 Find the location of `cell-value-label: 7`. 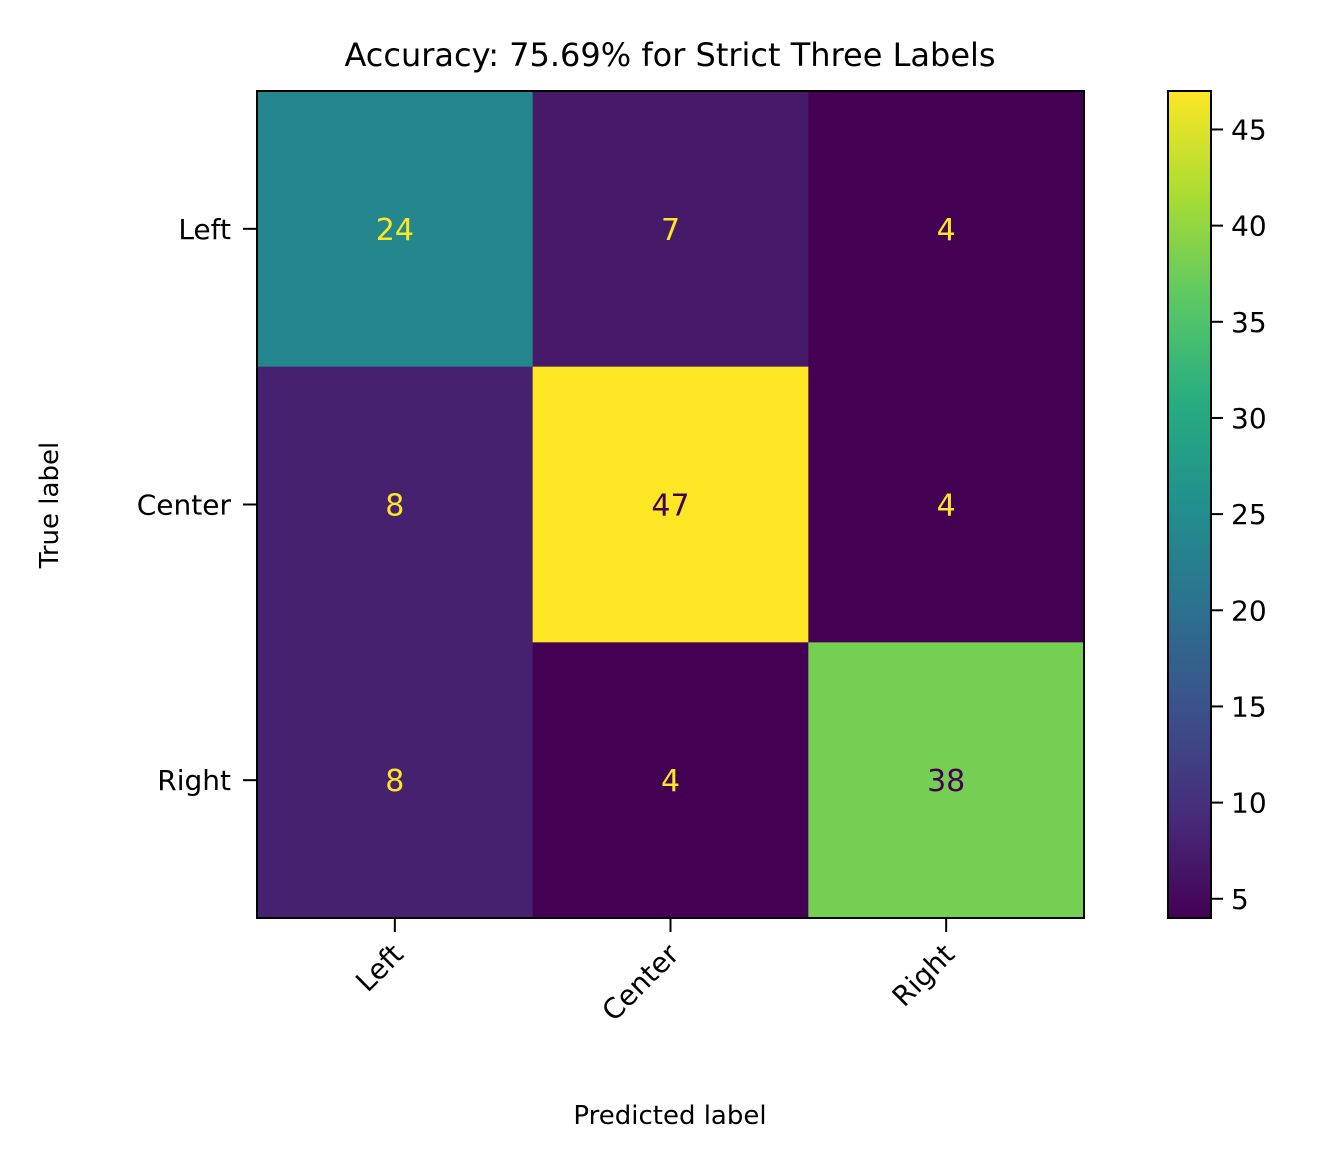

cell-value-label: 7 is located at coordinates (670, 230).